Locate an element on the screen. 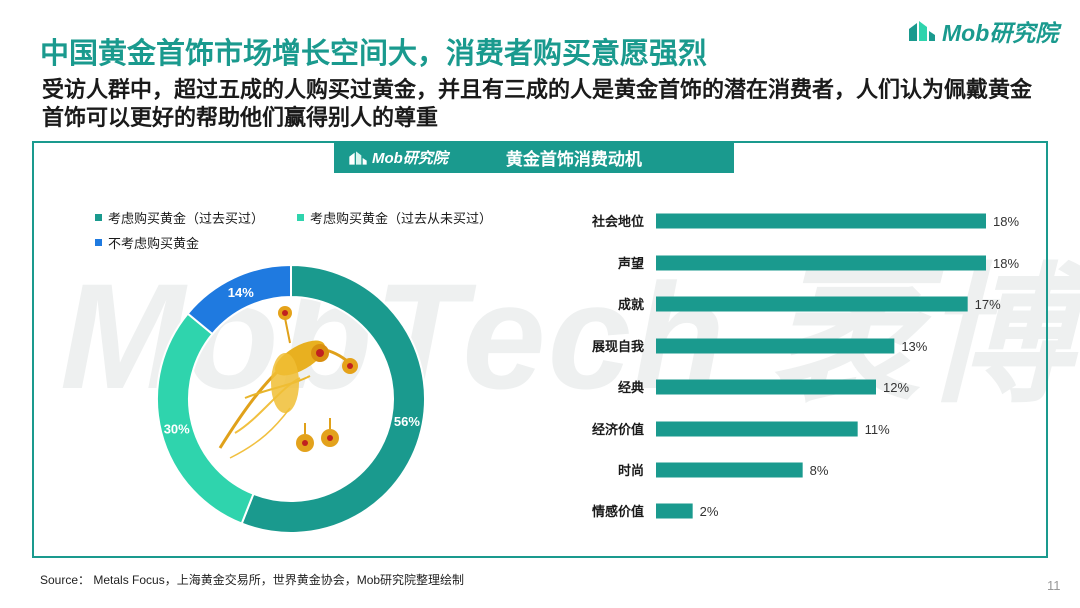  bar-value-label: 17% is located at coordinates (988, 304).